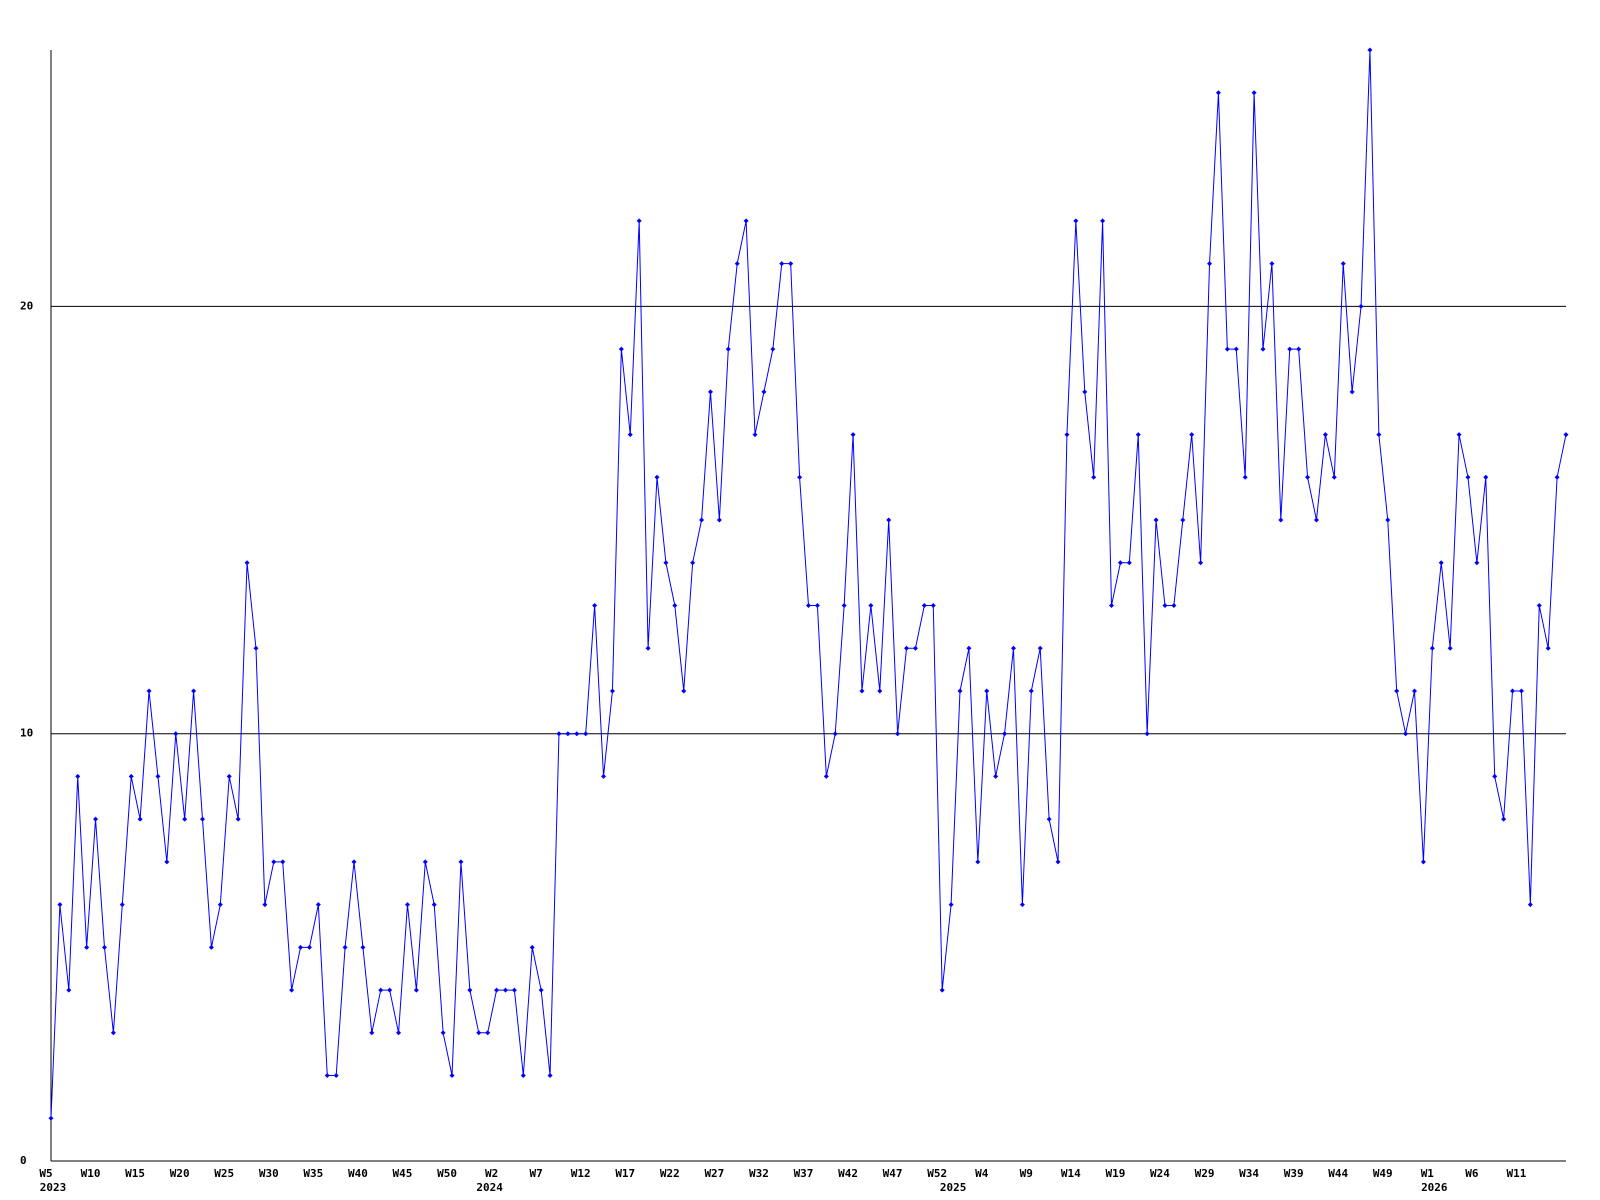  What do you see at coordinates (91, 1173) in the screenshot?
I see `x-tick-label: W10` at bounding box center [91, 1173].